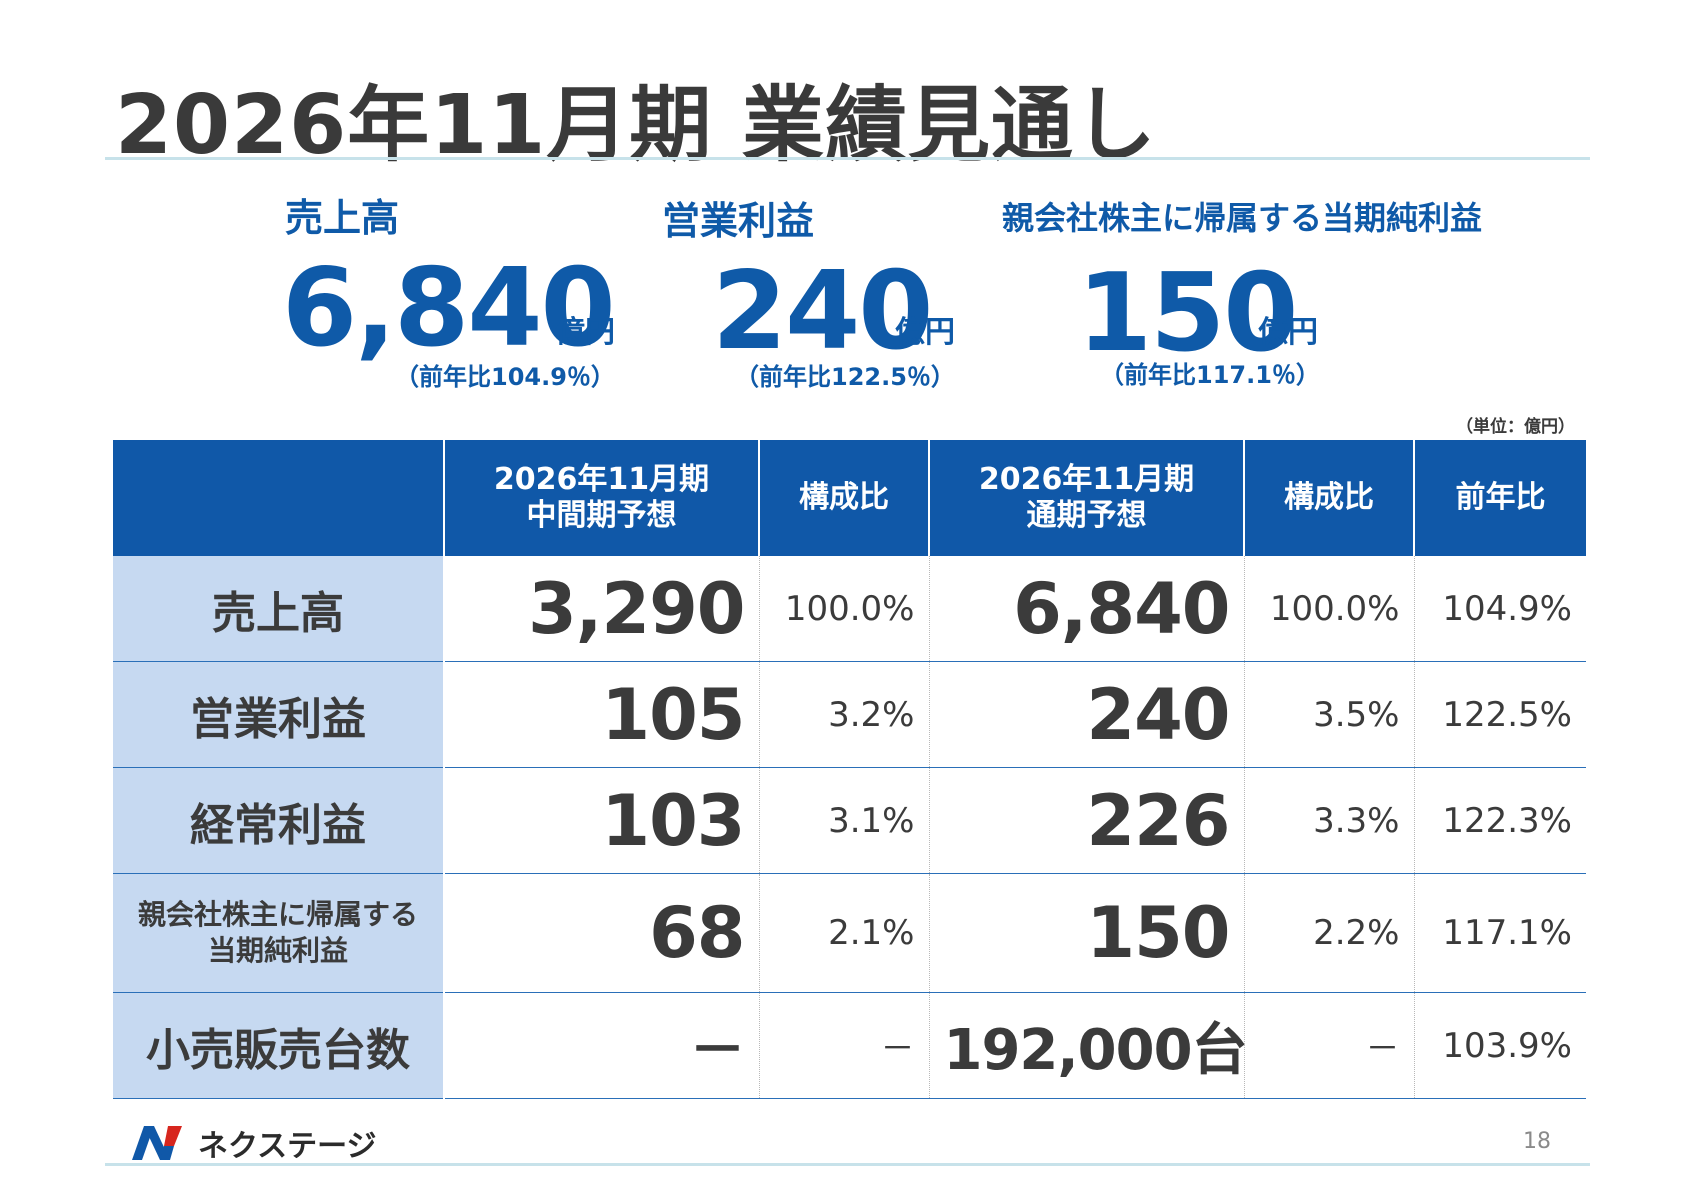  What do you see at coordinates (1537, 1141) in the screenshot?
I see `page-number: 18` at bounding box center [1537, 1141].